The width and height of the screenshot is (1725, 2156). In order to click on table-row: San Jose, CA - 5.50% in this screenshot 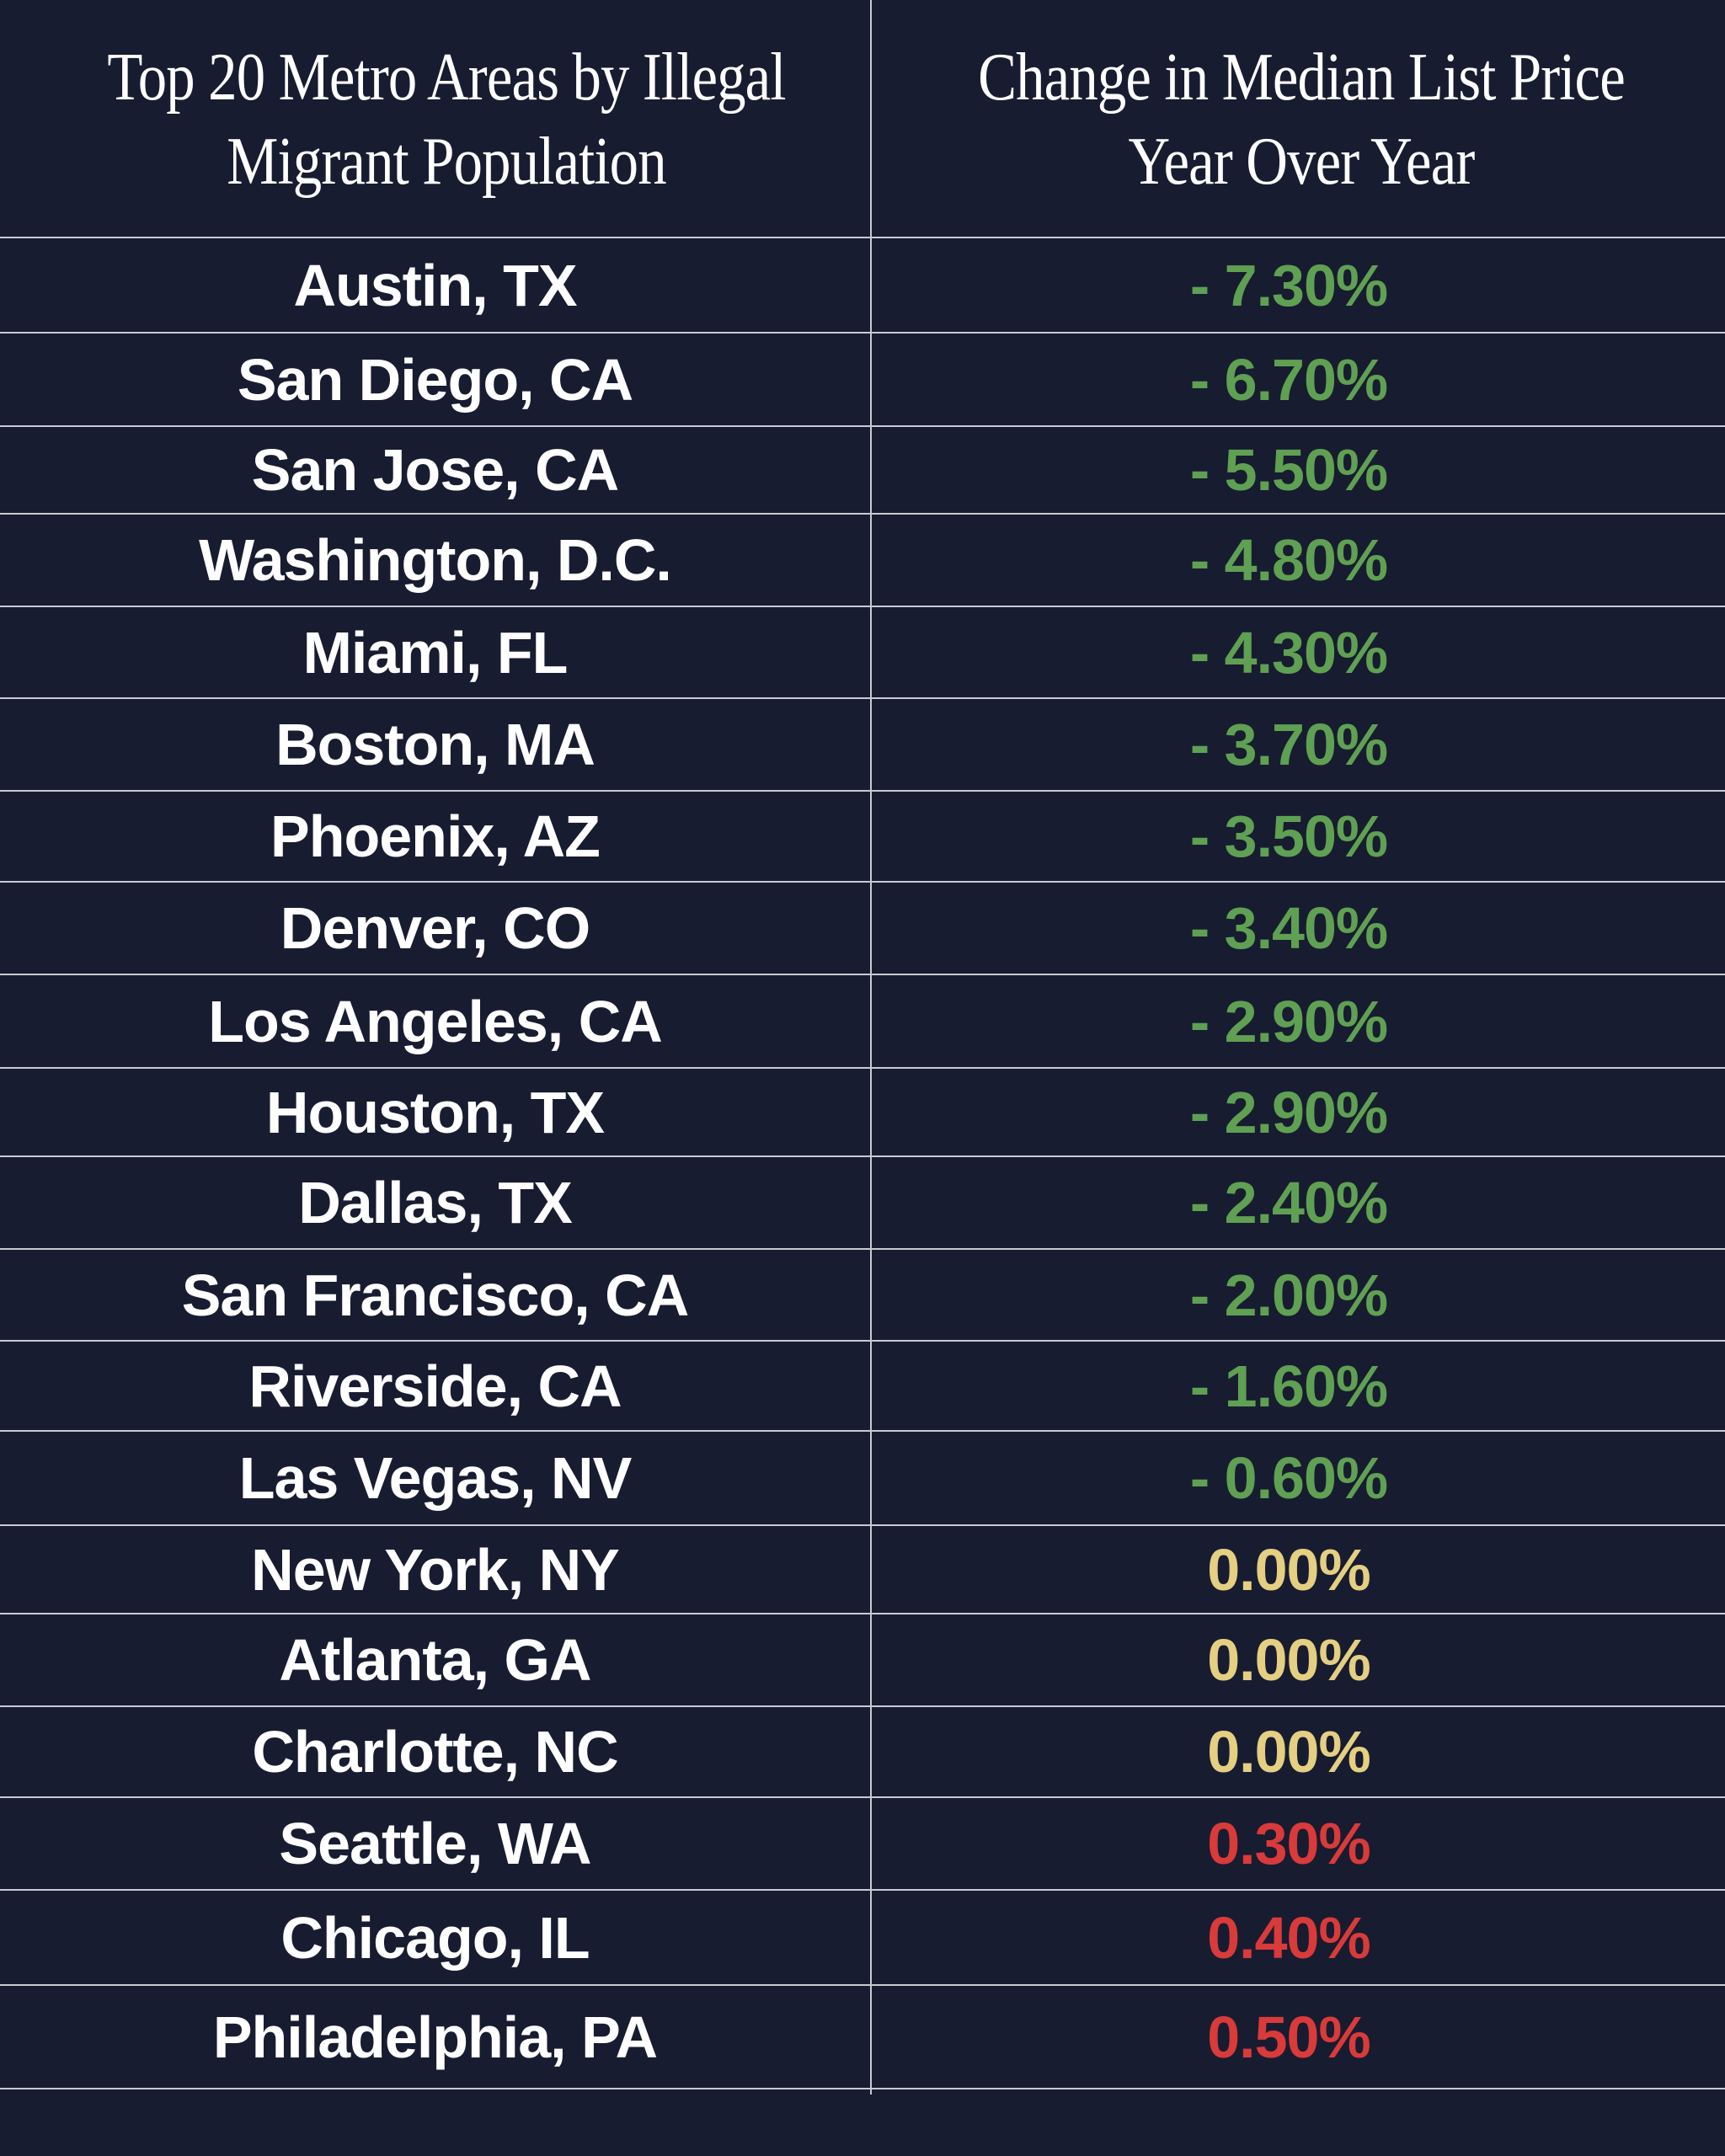, I will do `click(862, 471)`.